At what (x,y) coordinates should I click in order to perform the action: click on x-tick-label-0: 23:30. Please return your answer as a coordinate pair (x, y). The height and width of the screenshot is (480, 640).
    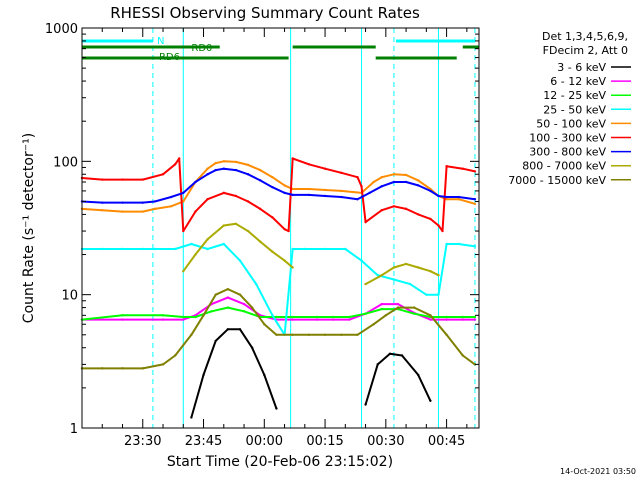
    Looking at the image, I should click on (142, 441).